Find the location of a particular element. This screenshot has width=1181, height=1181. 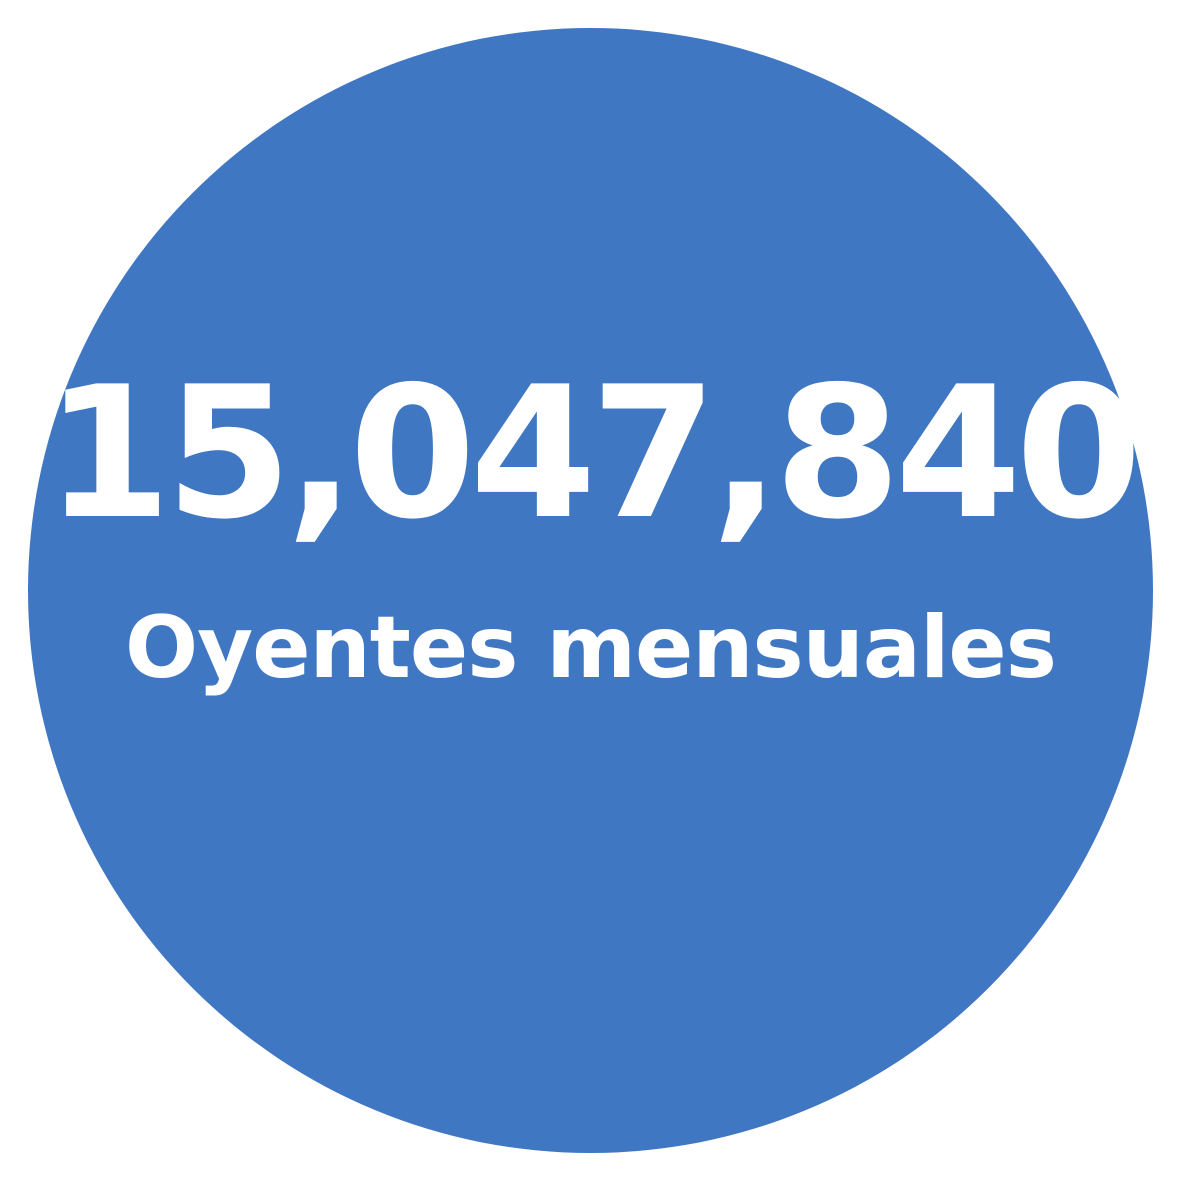

listener-label: Oyentes mensuales is located at coordinates (591, 648).